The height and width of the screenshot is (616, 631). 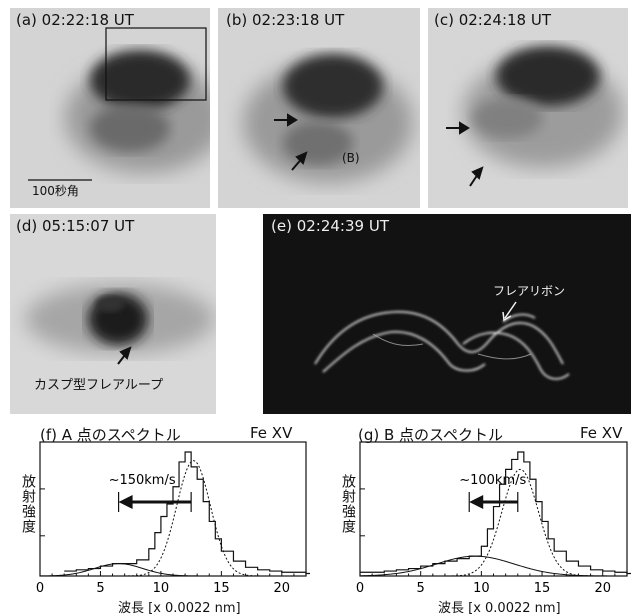 I want to click on chart-g-xtick-label: 10, so click(x=481, y=588).